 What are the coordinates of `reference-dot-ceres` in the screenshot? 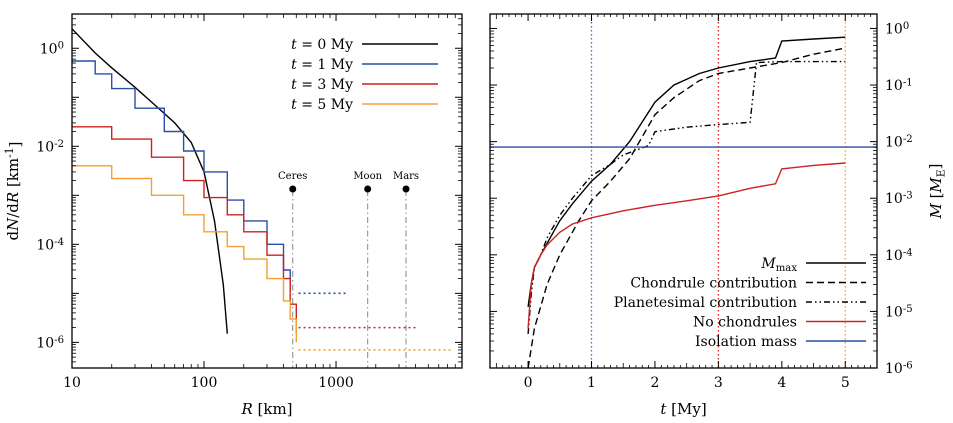 It's located at (293, 189).